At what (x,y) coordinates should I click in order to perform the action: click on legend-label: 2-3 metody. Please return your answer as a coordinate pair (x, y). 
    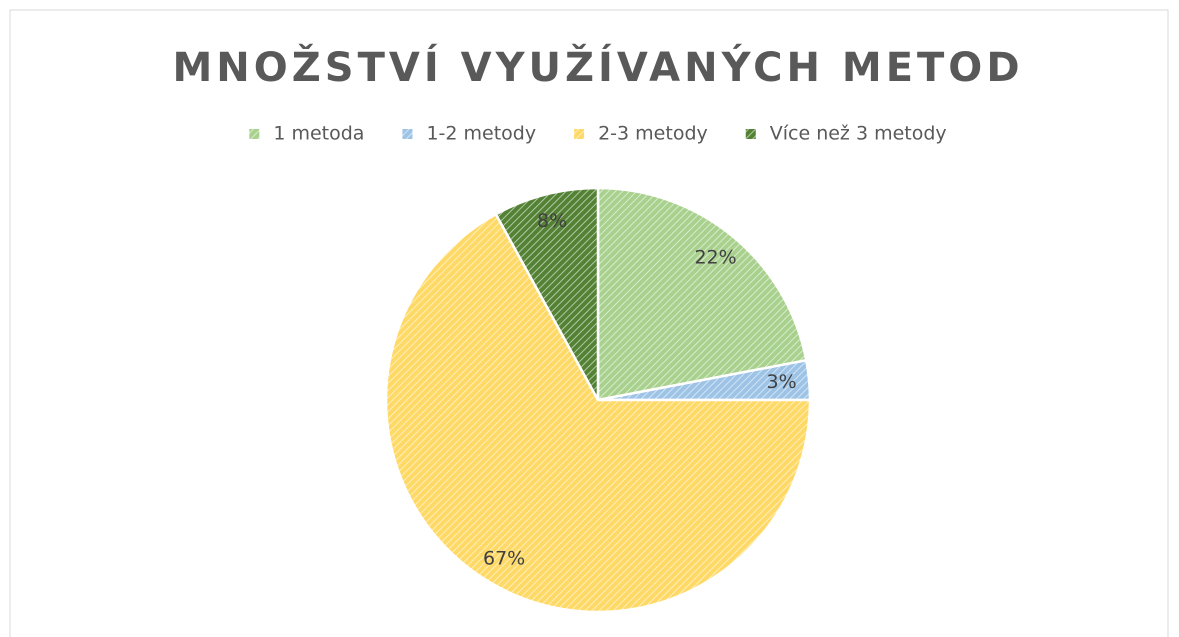
    Looking at the image, I should click on (653, 134).